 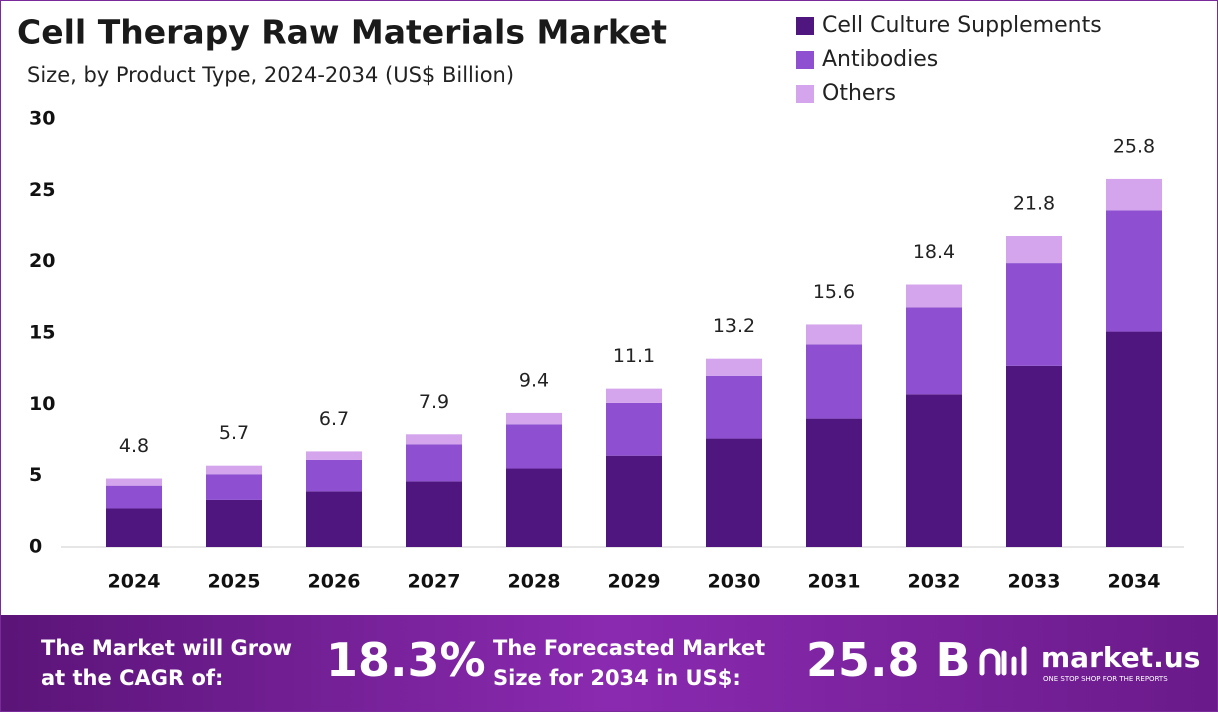 What do you see at coordinates (342, 32) in the screenshot?
I see `chart-title: Cell Therapy Raw Materials Market` at bounding box center [342, 32].